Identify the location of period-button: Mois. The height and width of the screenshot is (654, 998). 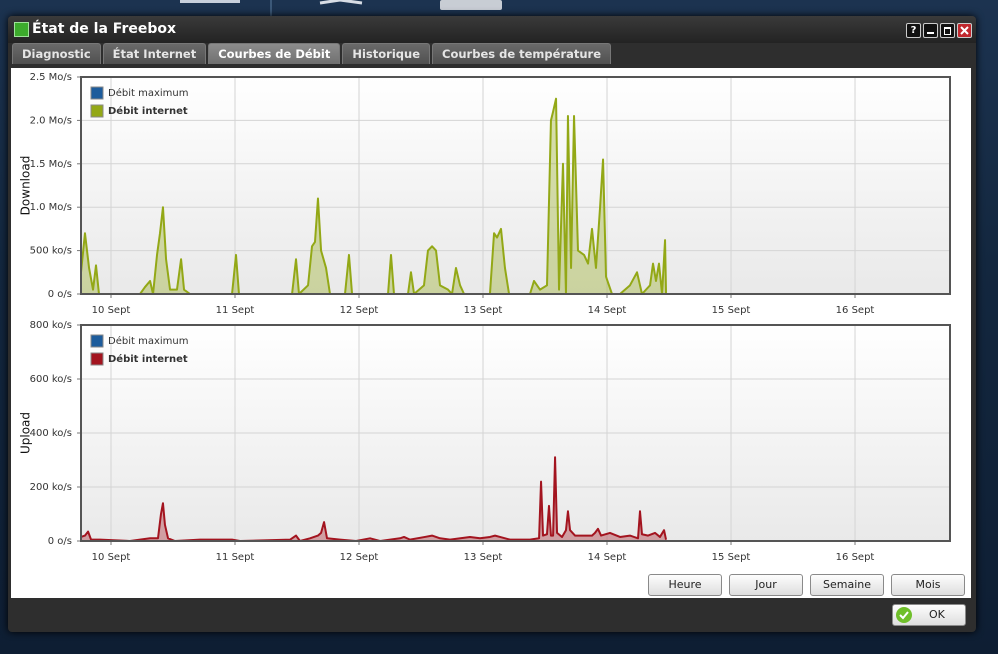
(928, 585).